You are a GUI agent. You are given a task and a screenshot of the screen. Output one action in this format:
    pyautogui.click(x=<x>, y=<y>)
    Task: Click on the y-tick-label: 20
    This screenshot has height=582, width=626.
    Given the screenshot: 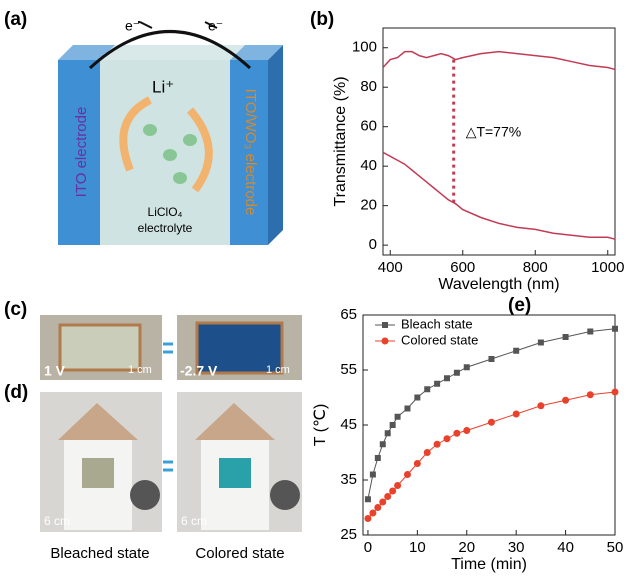 What is the action you would take?
    pyautogui.click(x=368, y=205)
    